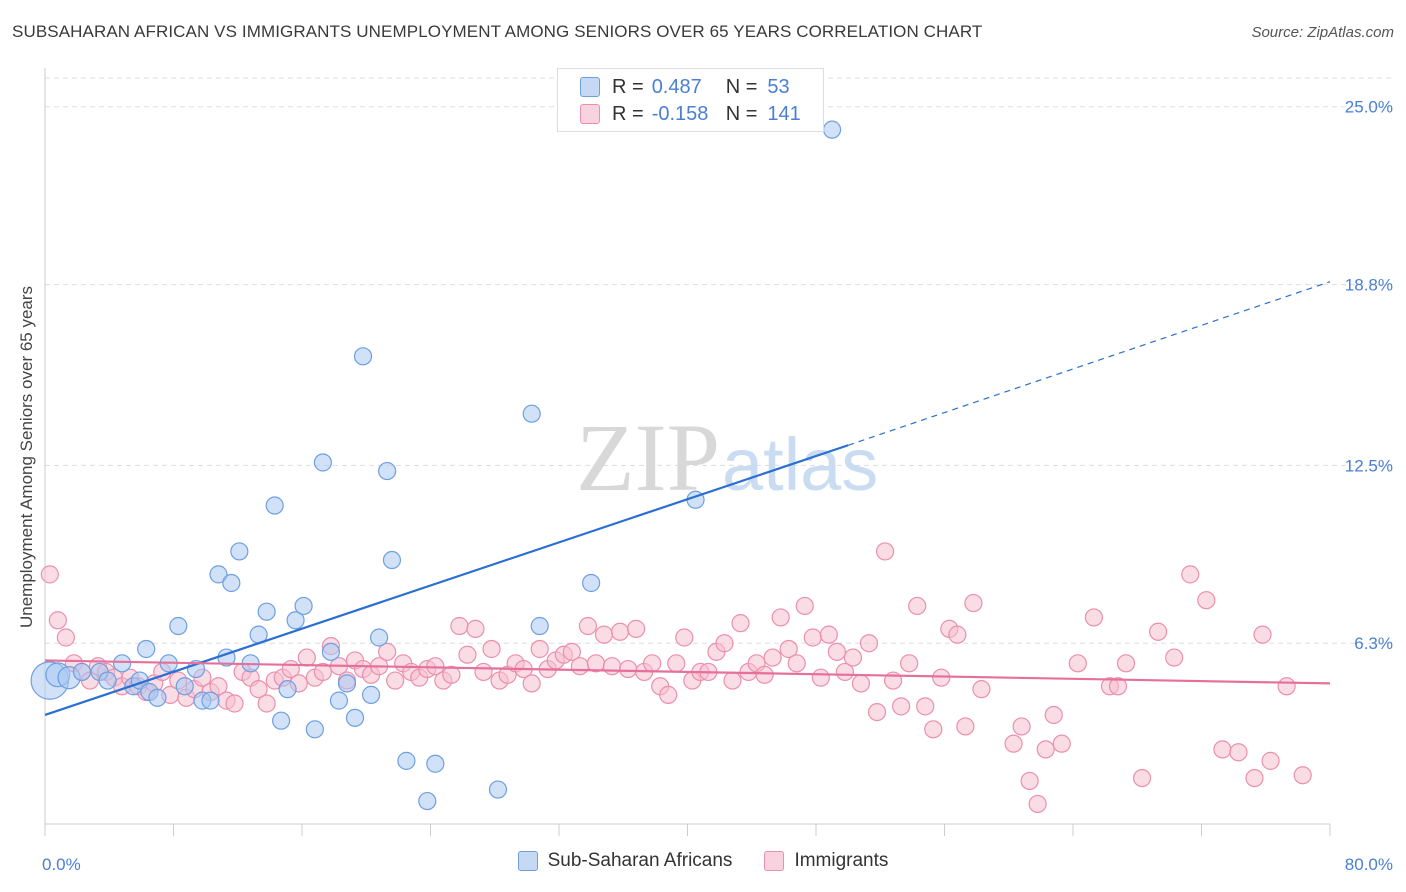 Image resolution: width=1406 pixels, height=892 pixels. I want to click on y-tick-label: 6.3%, so click(1373, 643).